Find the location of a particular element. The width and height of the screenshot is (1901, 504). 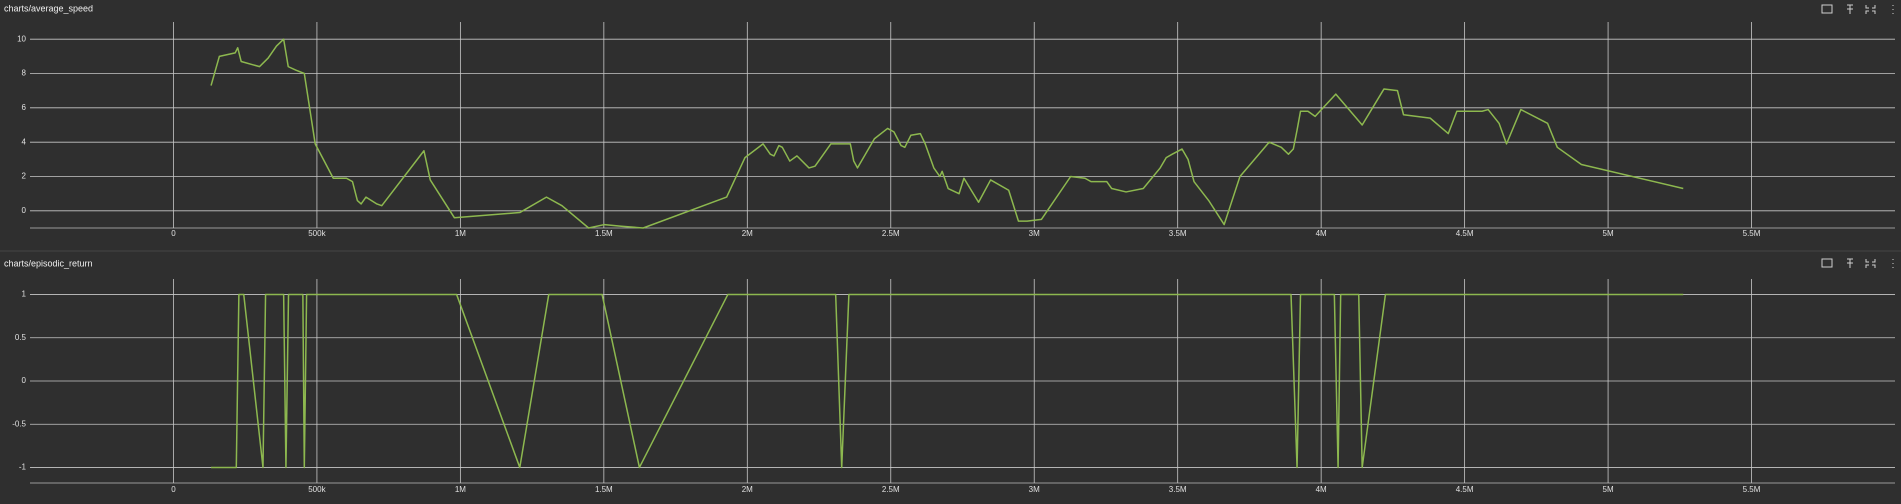

y-tick-label: 4 is located at coordinates (24, 141).